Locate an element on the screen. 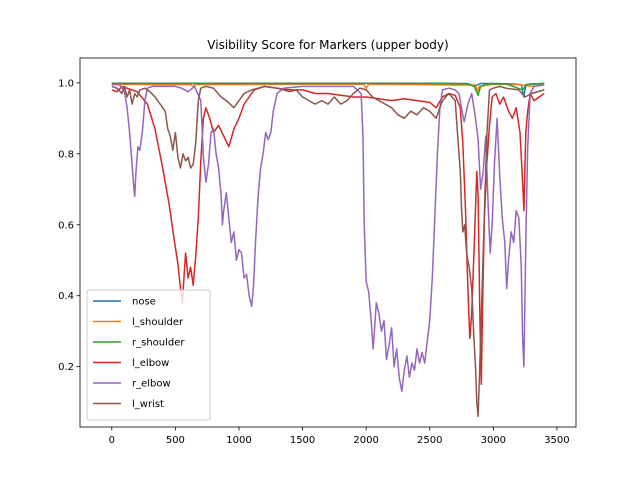  y-tick-label: 0.6 is located at coordinates (66, 225).